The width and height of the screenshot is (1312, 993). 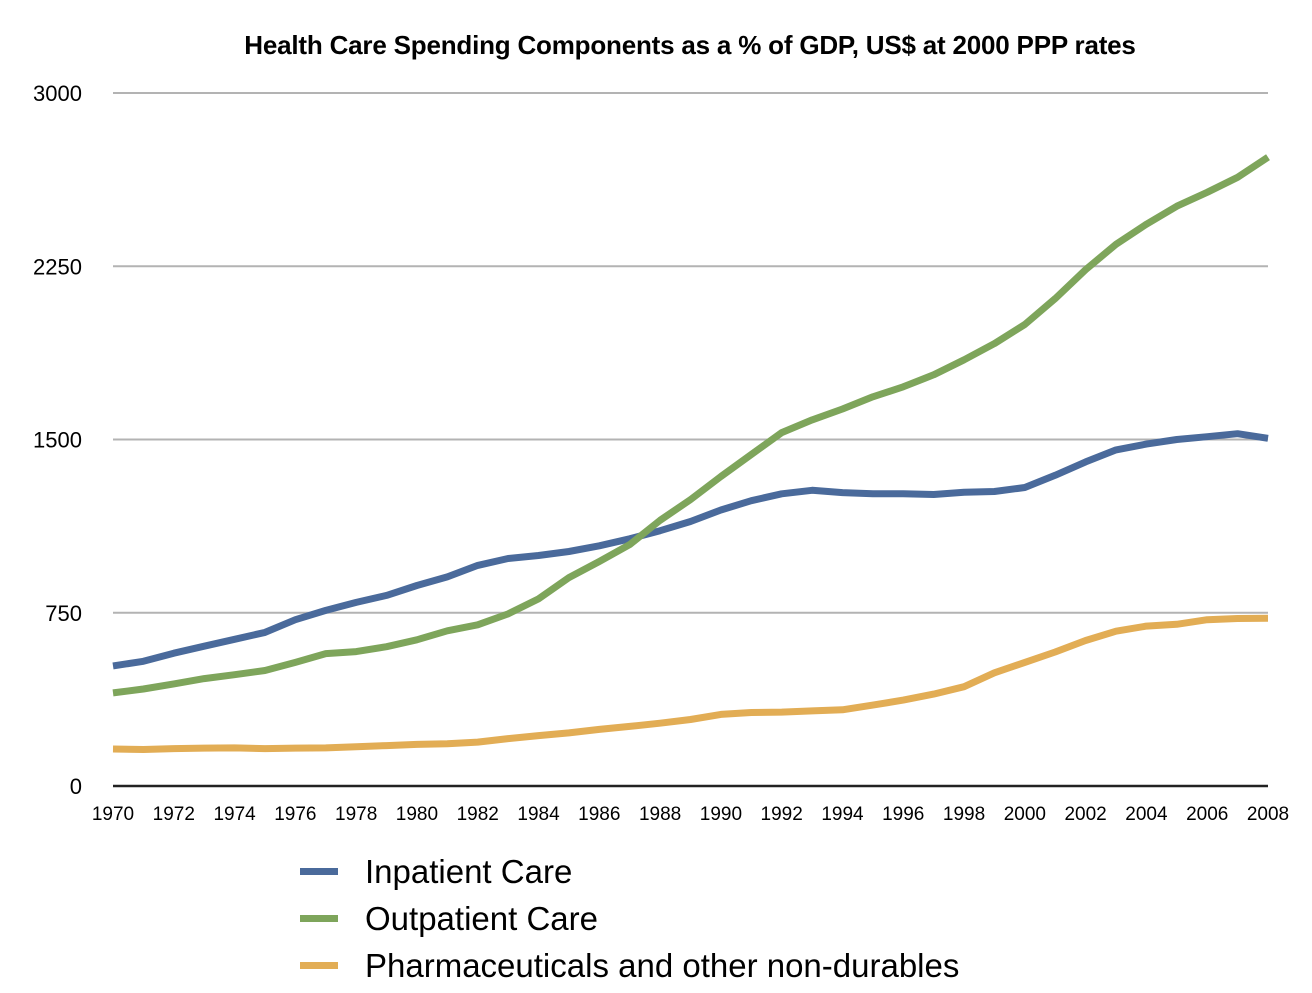 I want to click on y-tick-label: 1500, so click(x=57, y=440).